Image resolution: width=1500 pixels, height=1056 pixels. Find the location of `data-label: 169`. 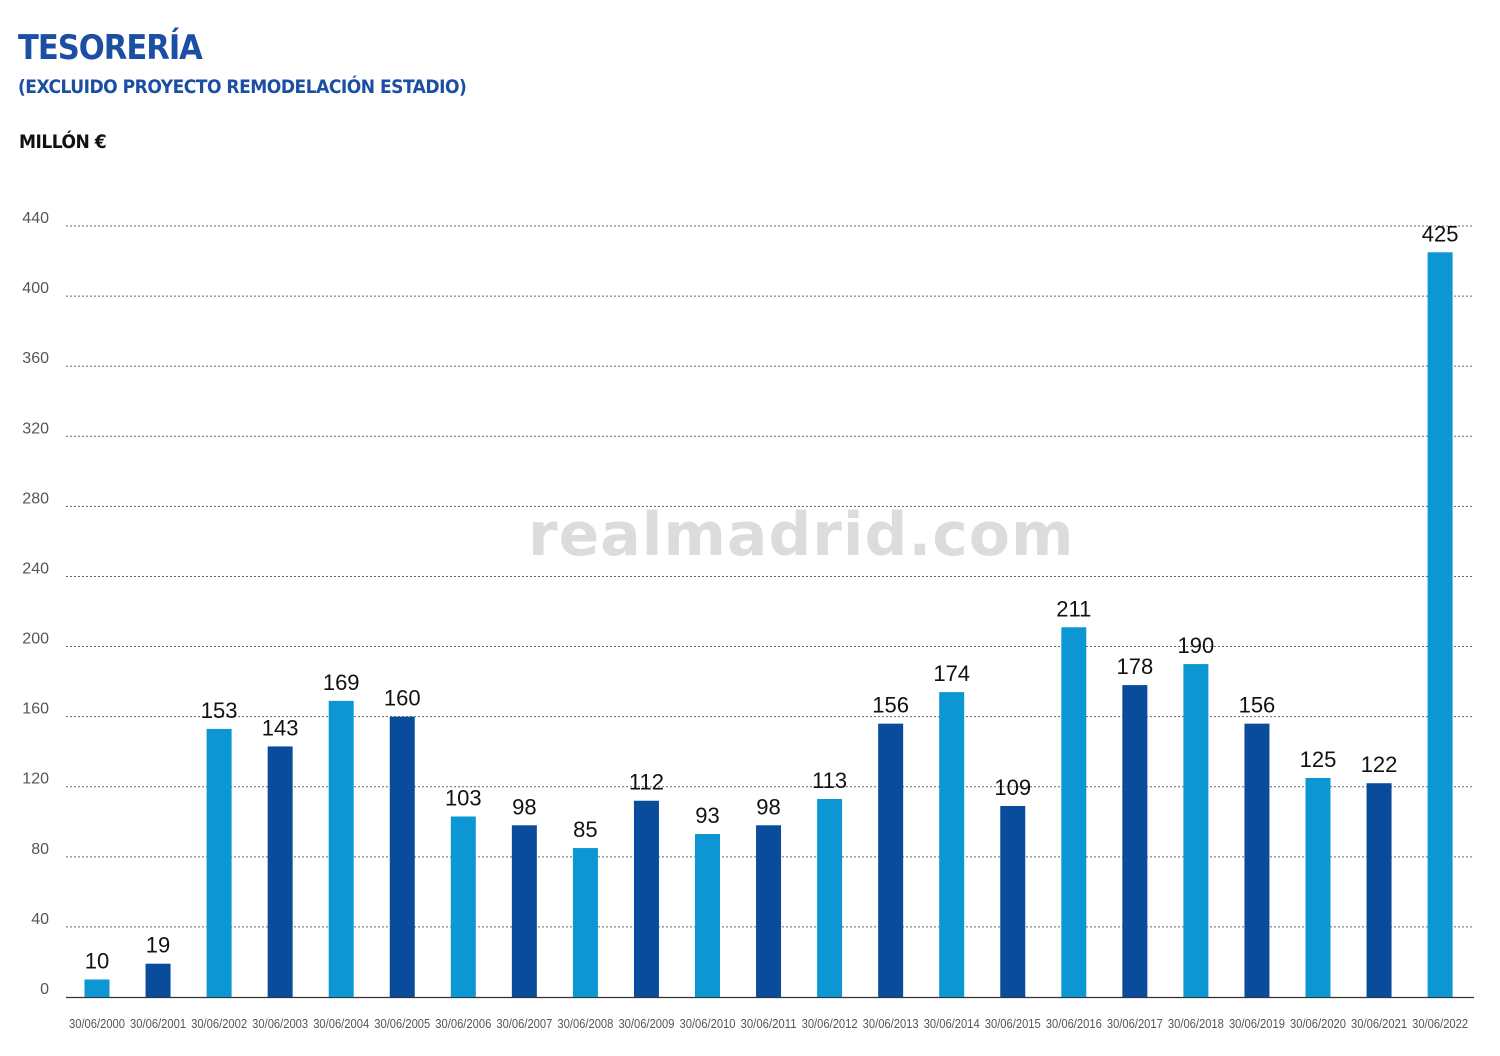

data-label: 169 is located at coordinates (341, 682).